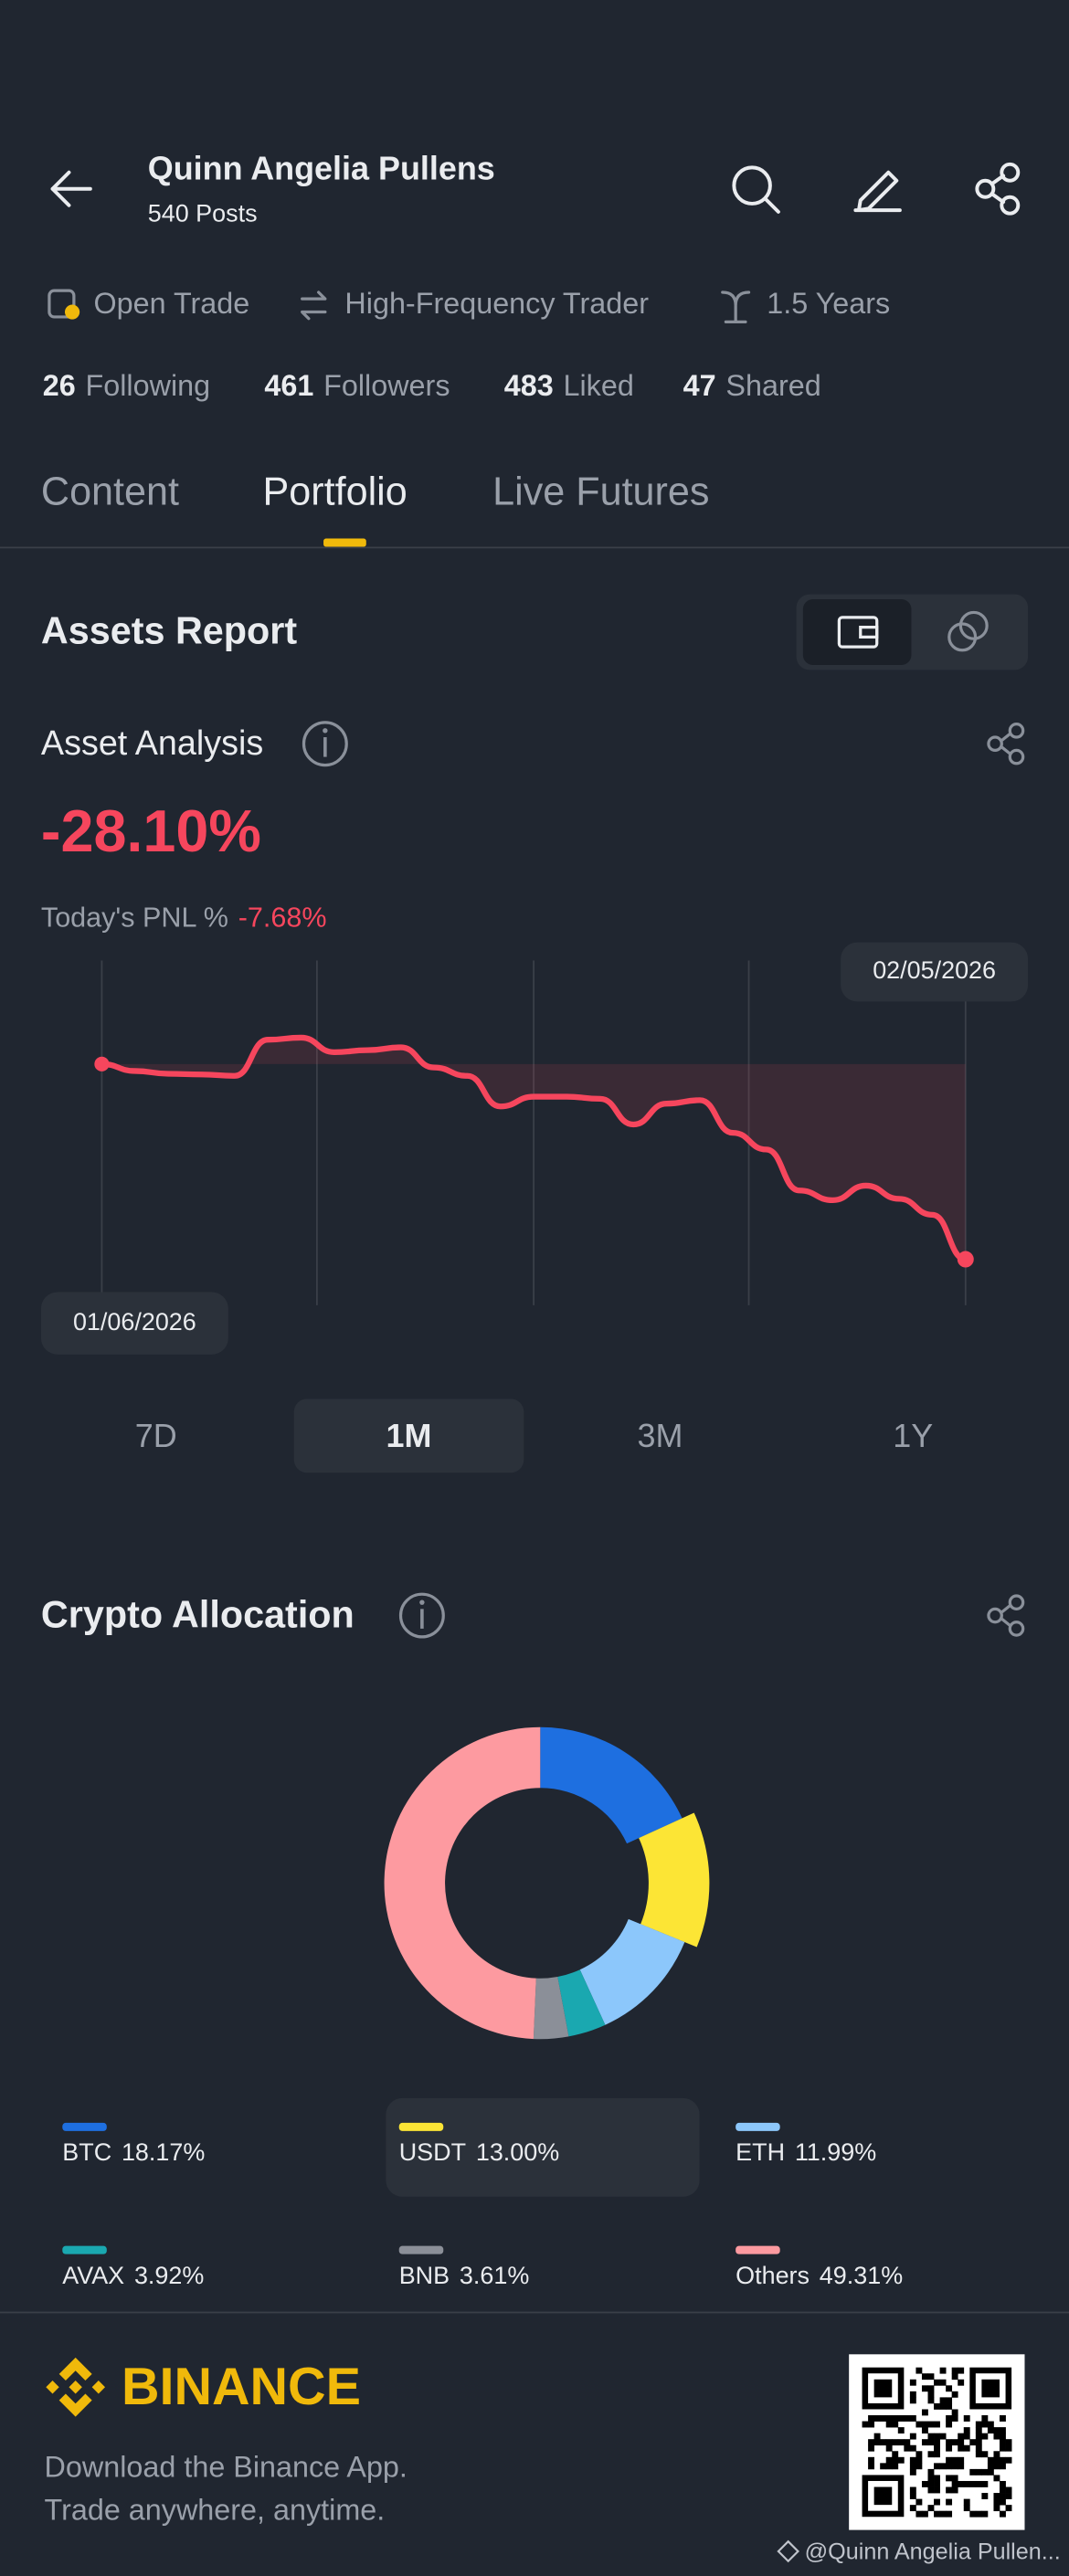 This screenshot has height=2576, width=1069. What do you see at coordinates (133, 2152) in the screenshot?
I see `legend-item: BTC 18.17%` at bounding box center [133, 2152].